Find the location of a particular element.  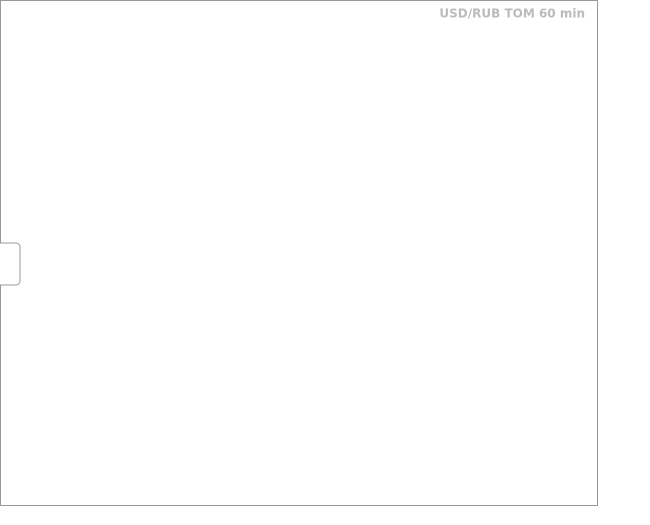

annotations is located at coordinates (10, 264).